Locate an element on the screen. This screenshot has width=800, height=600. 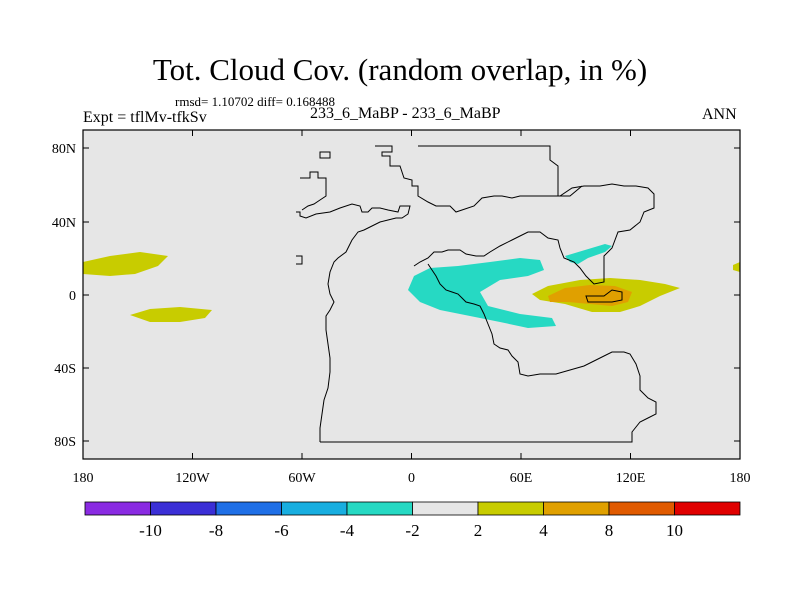
colorbar-labels: -10 -8 -6 -4 -2 2 4 8 10 is located at coordinates (411, 530).